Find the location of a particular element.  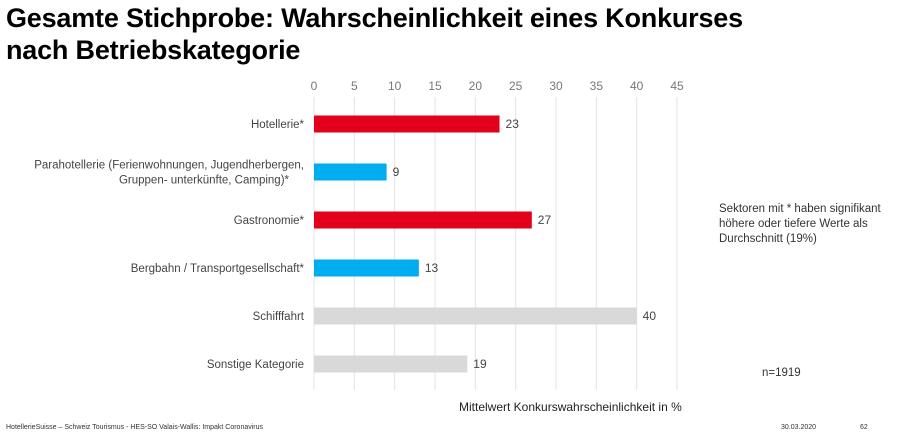

x-tick-label: 10 is located at coordinates (395, 86).